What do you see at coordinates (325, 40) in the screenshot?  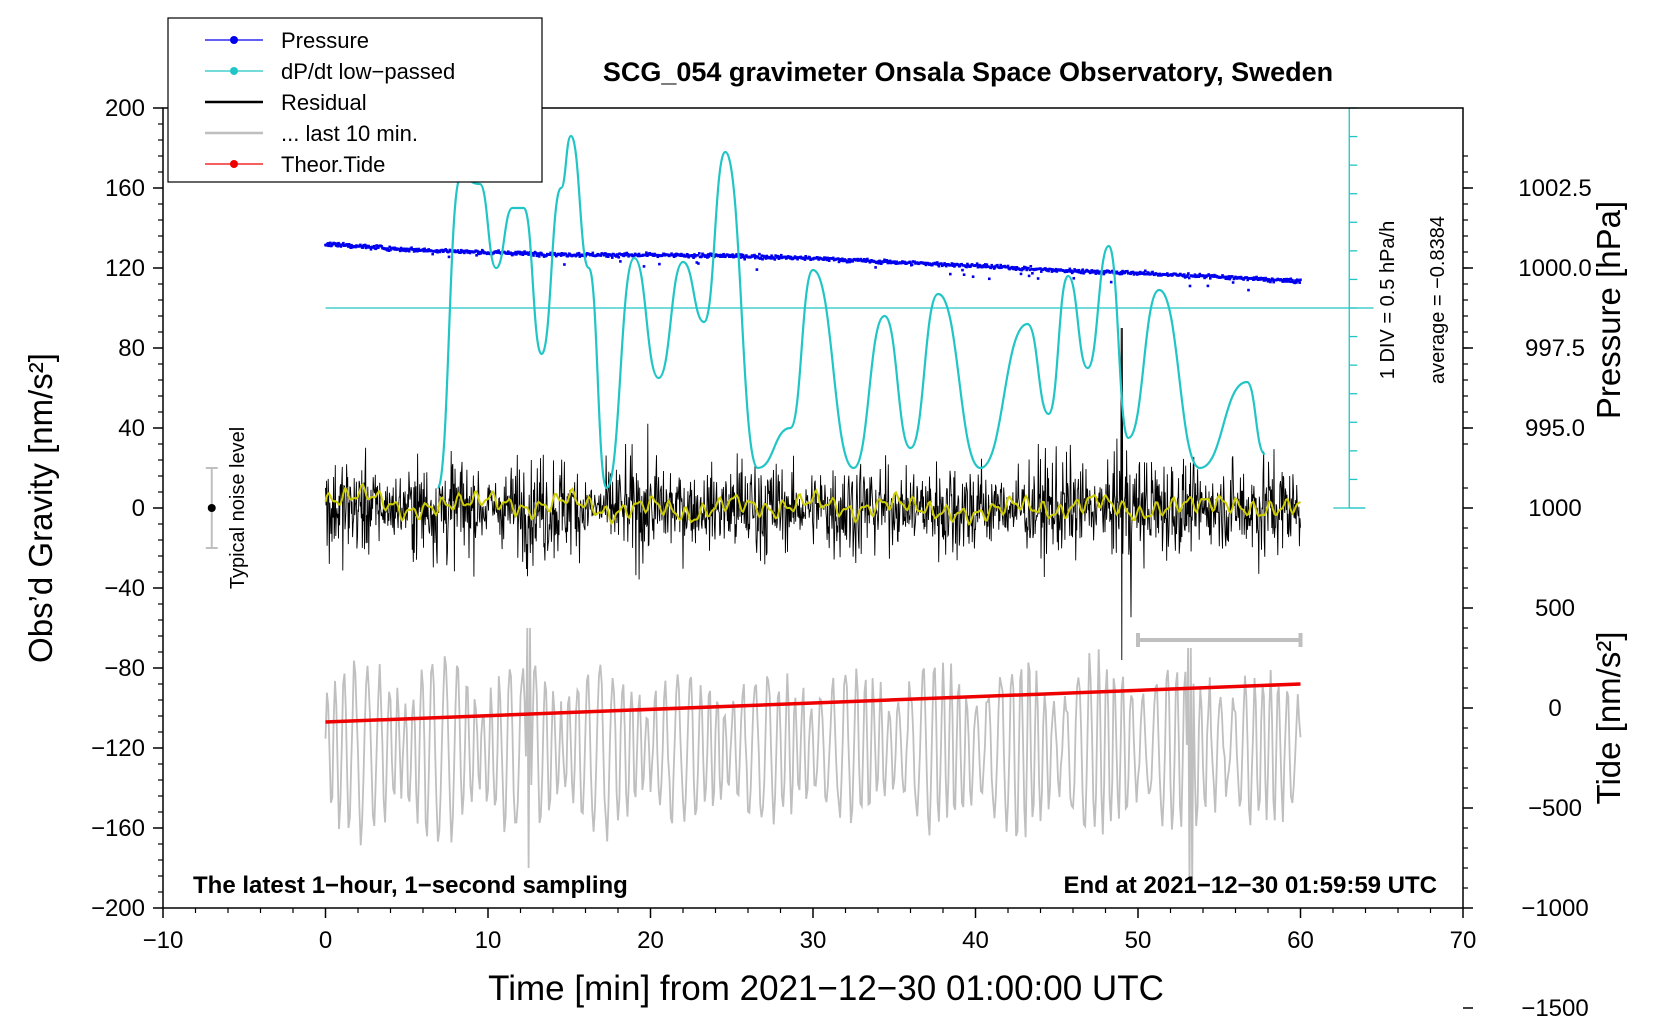 I see `legend-label: Pressure` at bounding box center [325, 40].